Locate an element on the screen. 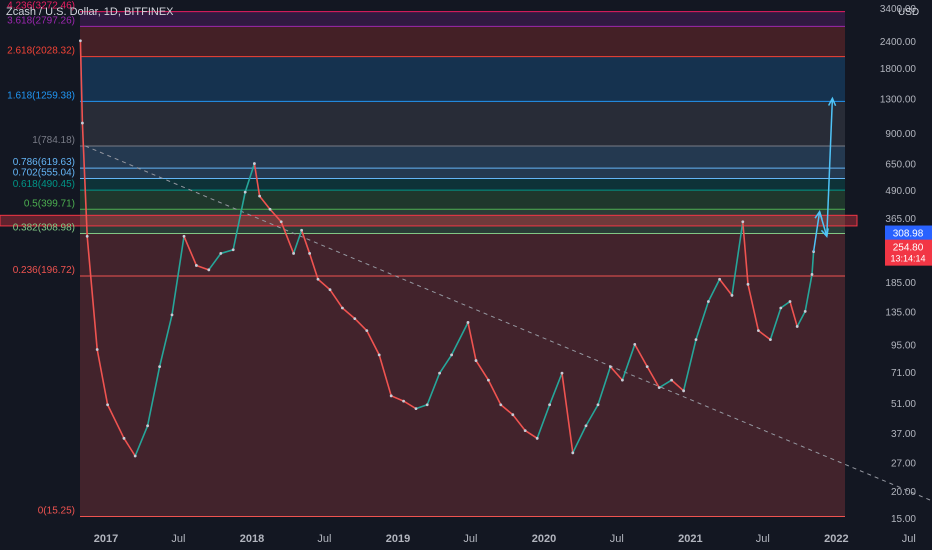 The width and height of the screenshot is (932, 550). fib-level-label: 0.5(399.71) is located at coordinates (49, 203).